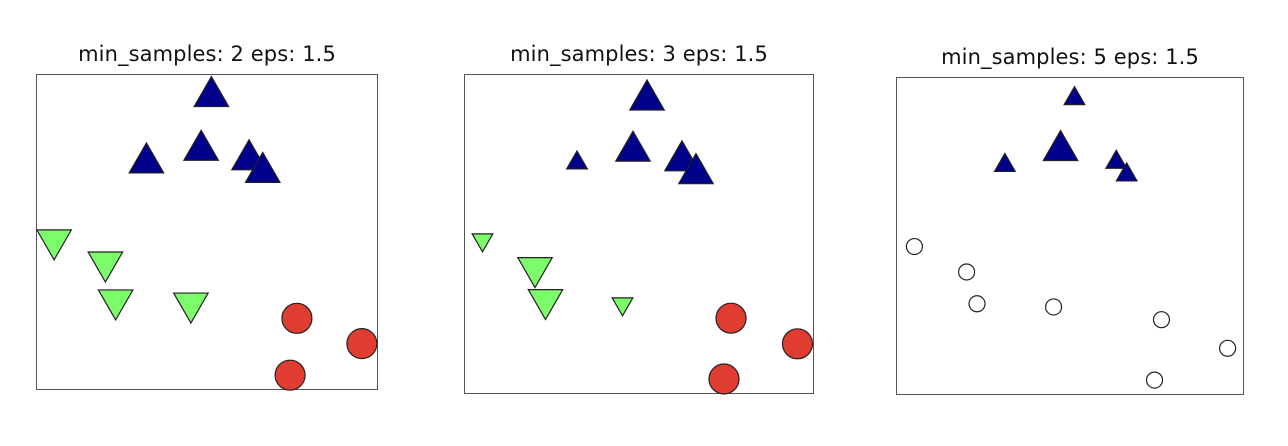 This screenshot has width=1288, height=446. What do you see at coordinates (1070, 57) in the screenshot?
I see `subplot-title-3: min_samples: 5 eps: 1.5` at bounding box center [1070, 57].